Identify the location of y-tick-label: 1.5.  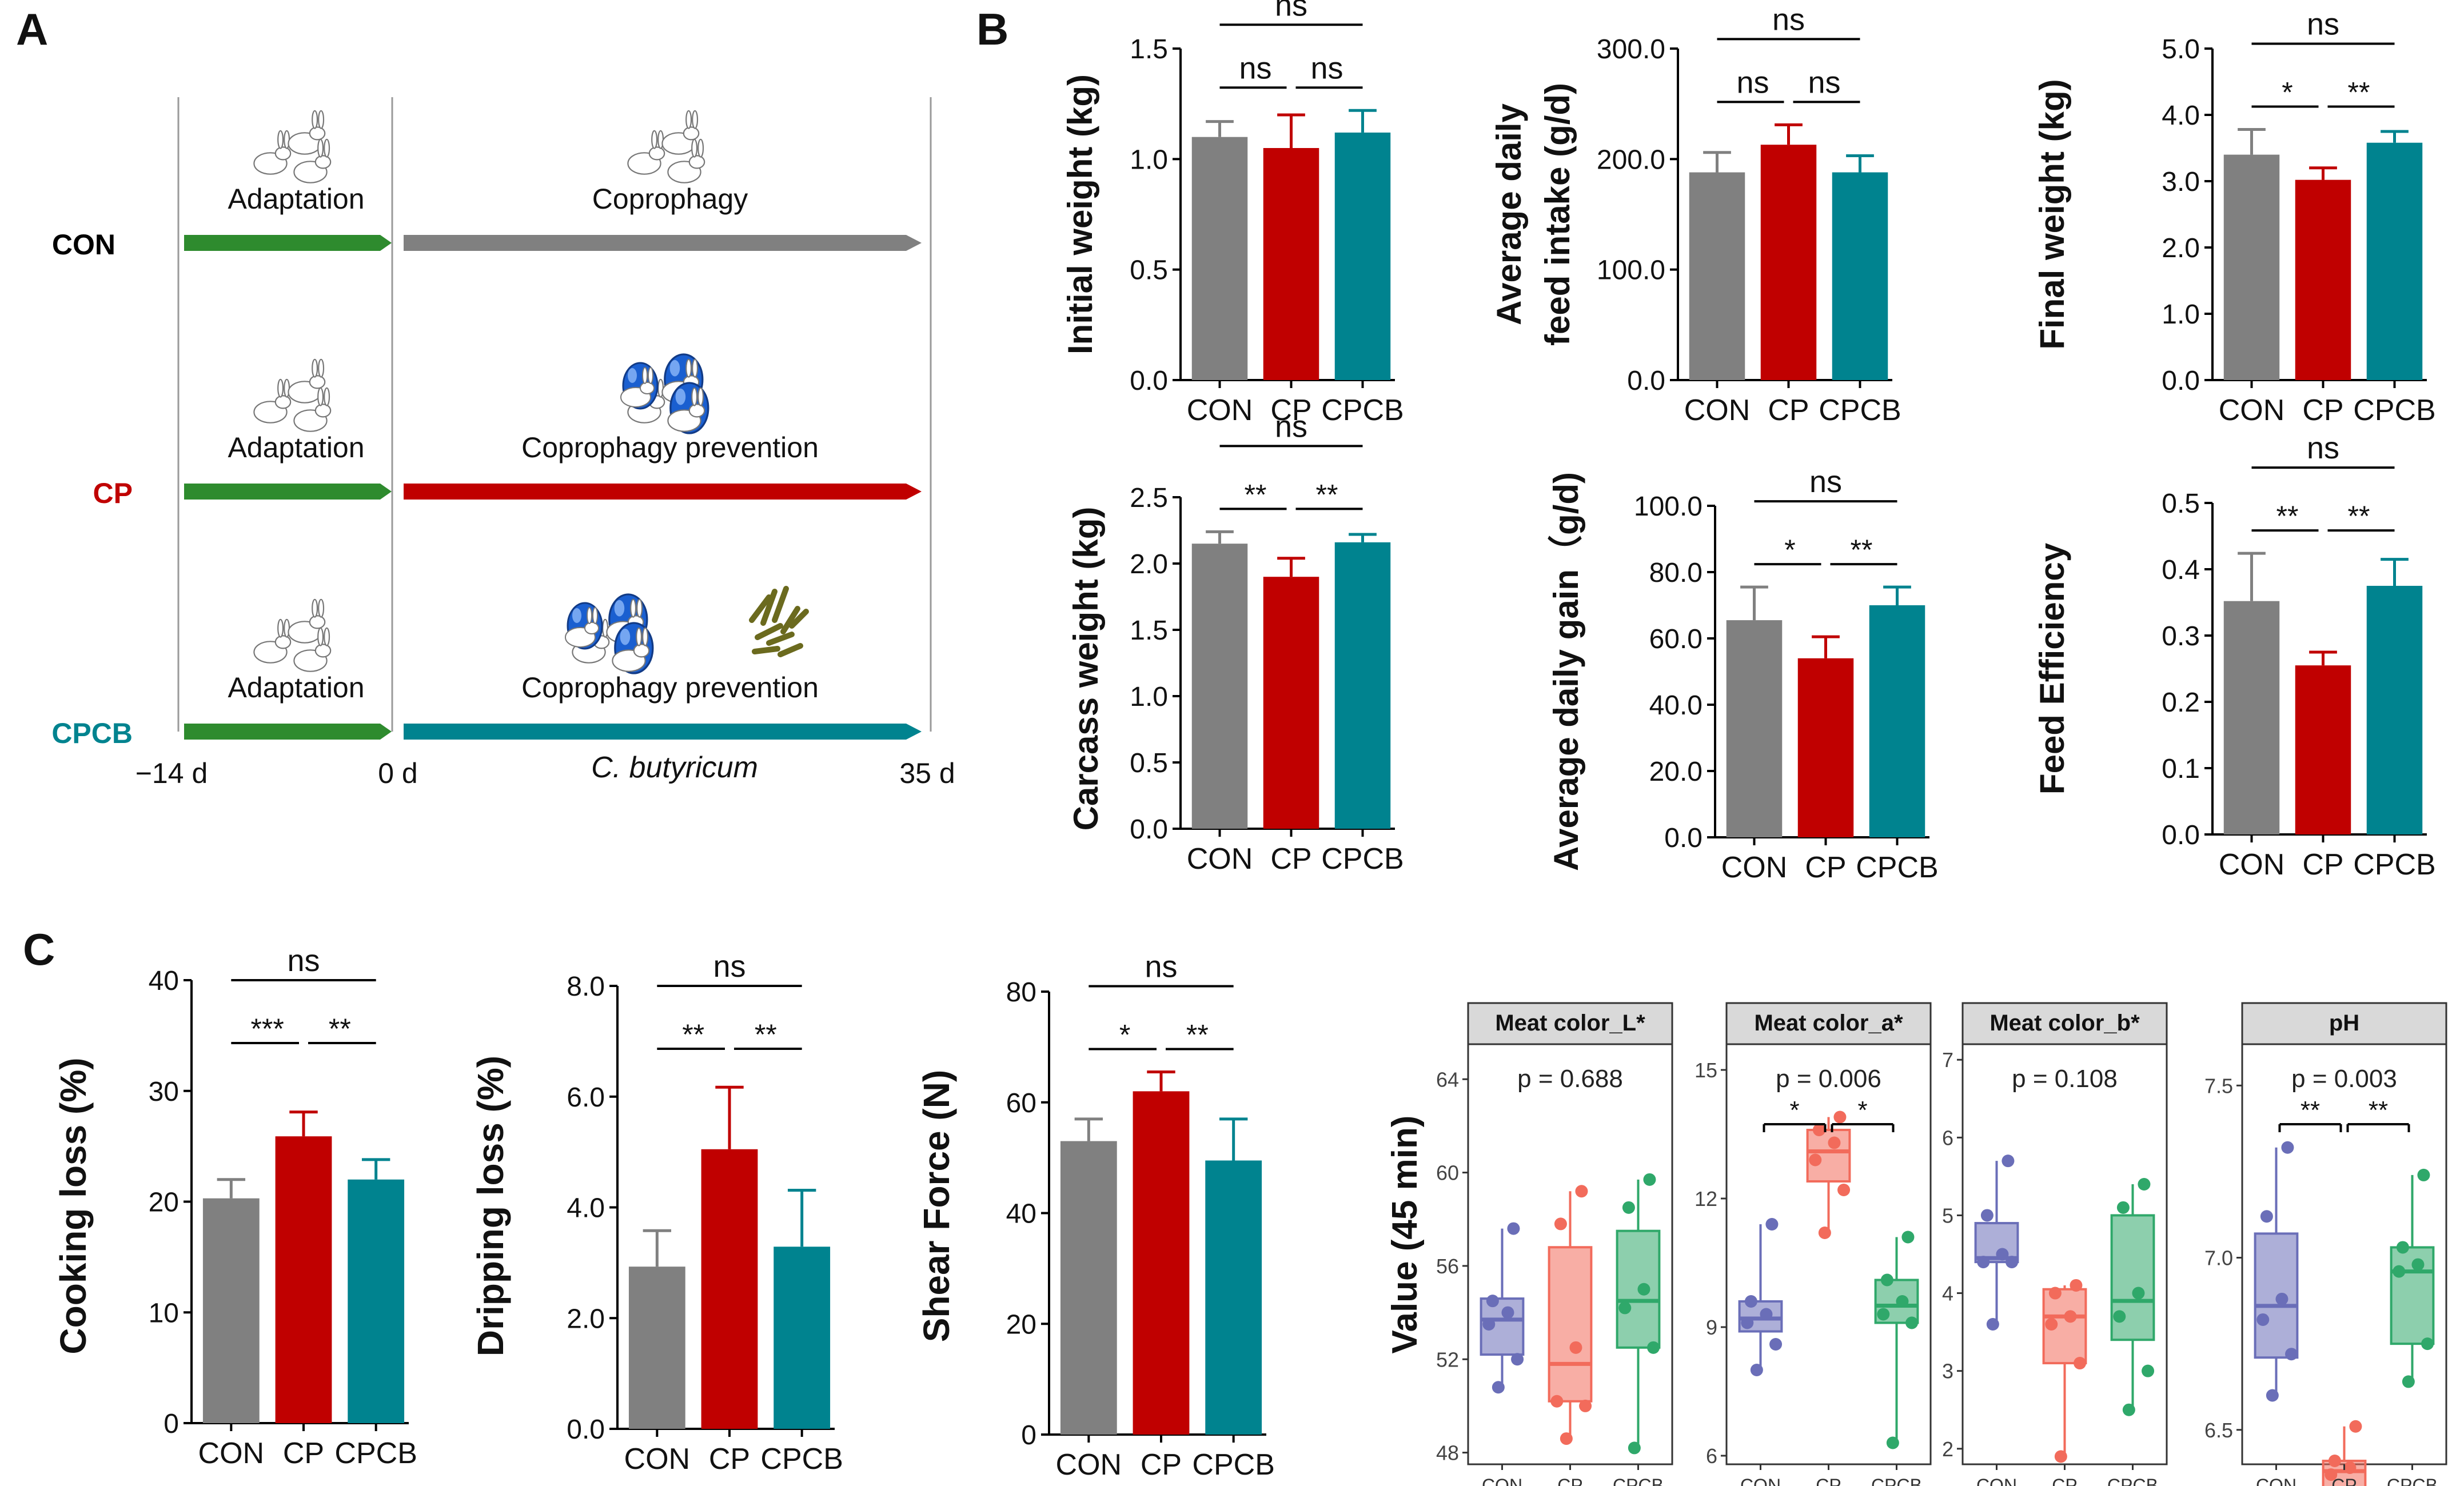
(1149, 49).